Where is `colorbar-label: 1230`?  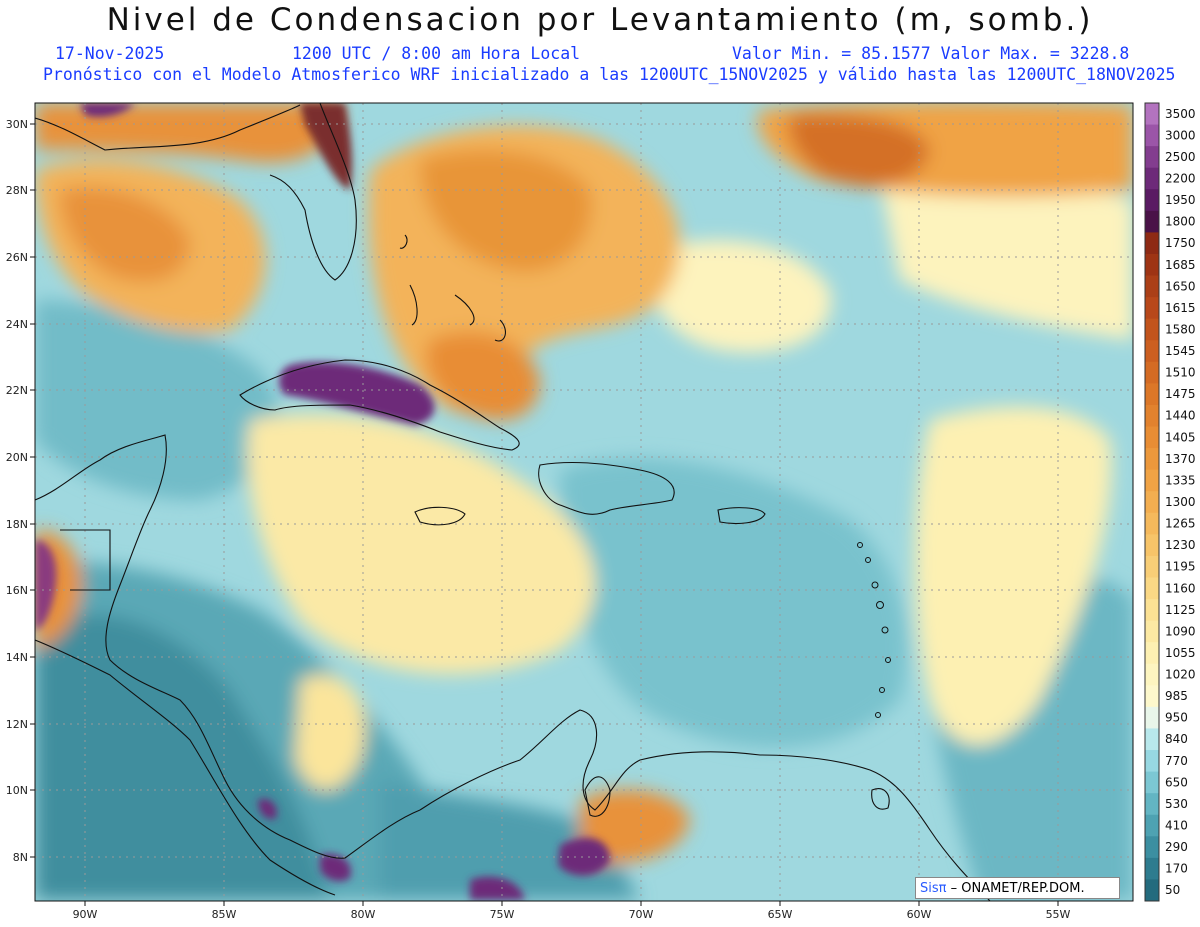 colorbar-label: 1230 is located at coordinates (1180, 545).